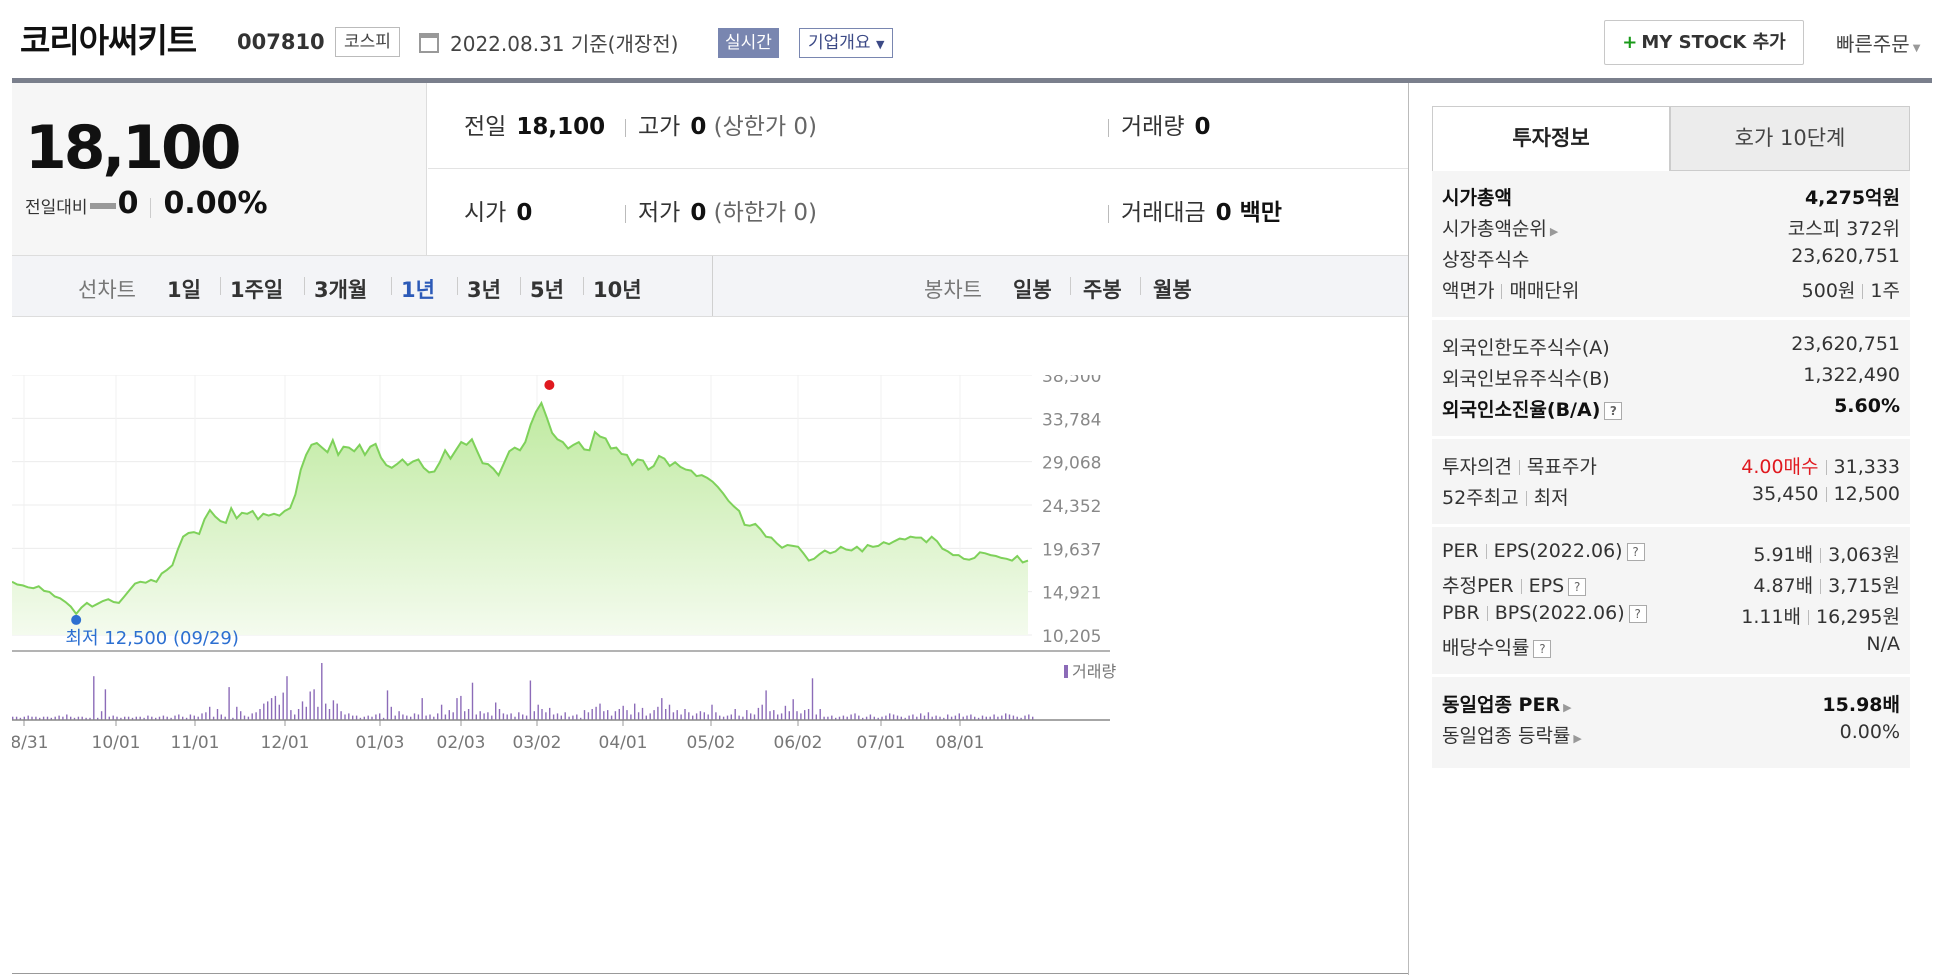 The height and width of the screenshot is (976, 1944). Describe the element at coordinates (1671, 381) in the screenshot. I see `info-row: 외국인보유주식수(B) 1,322,490` at that location.